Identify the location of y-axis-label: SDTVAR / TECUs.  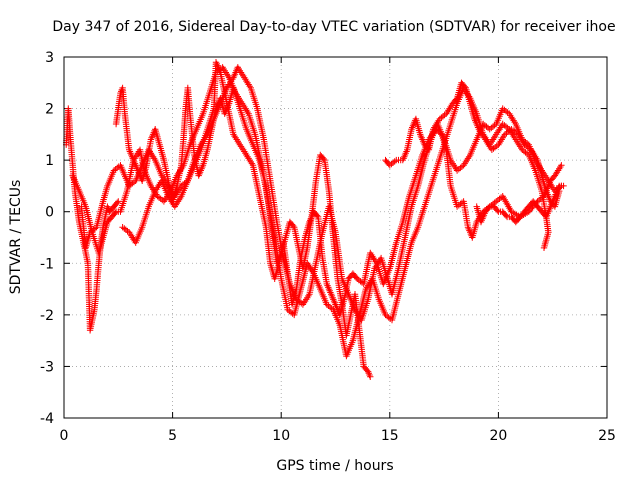
(16, 237).